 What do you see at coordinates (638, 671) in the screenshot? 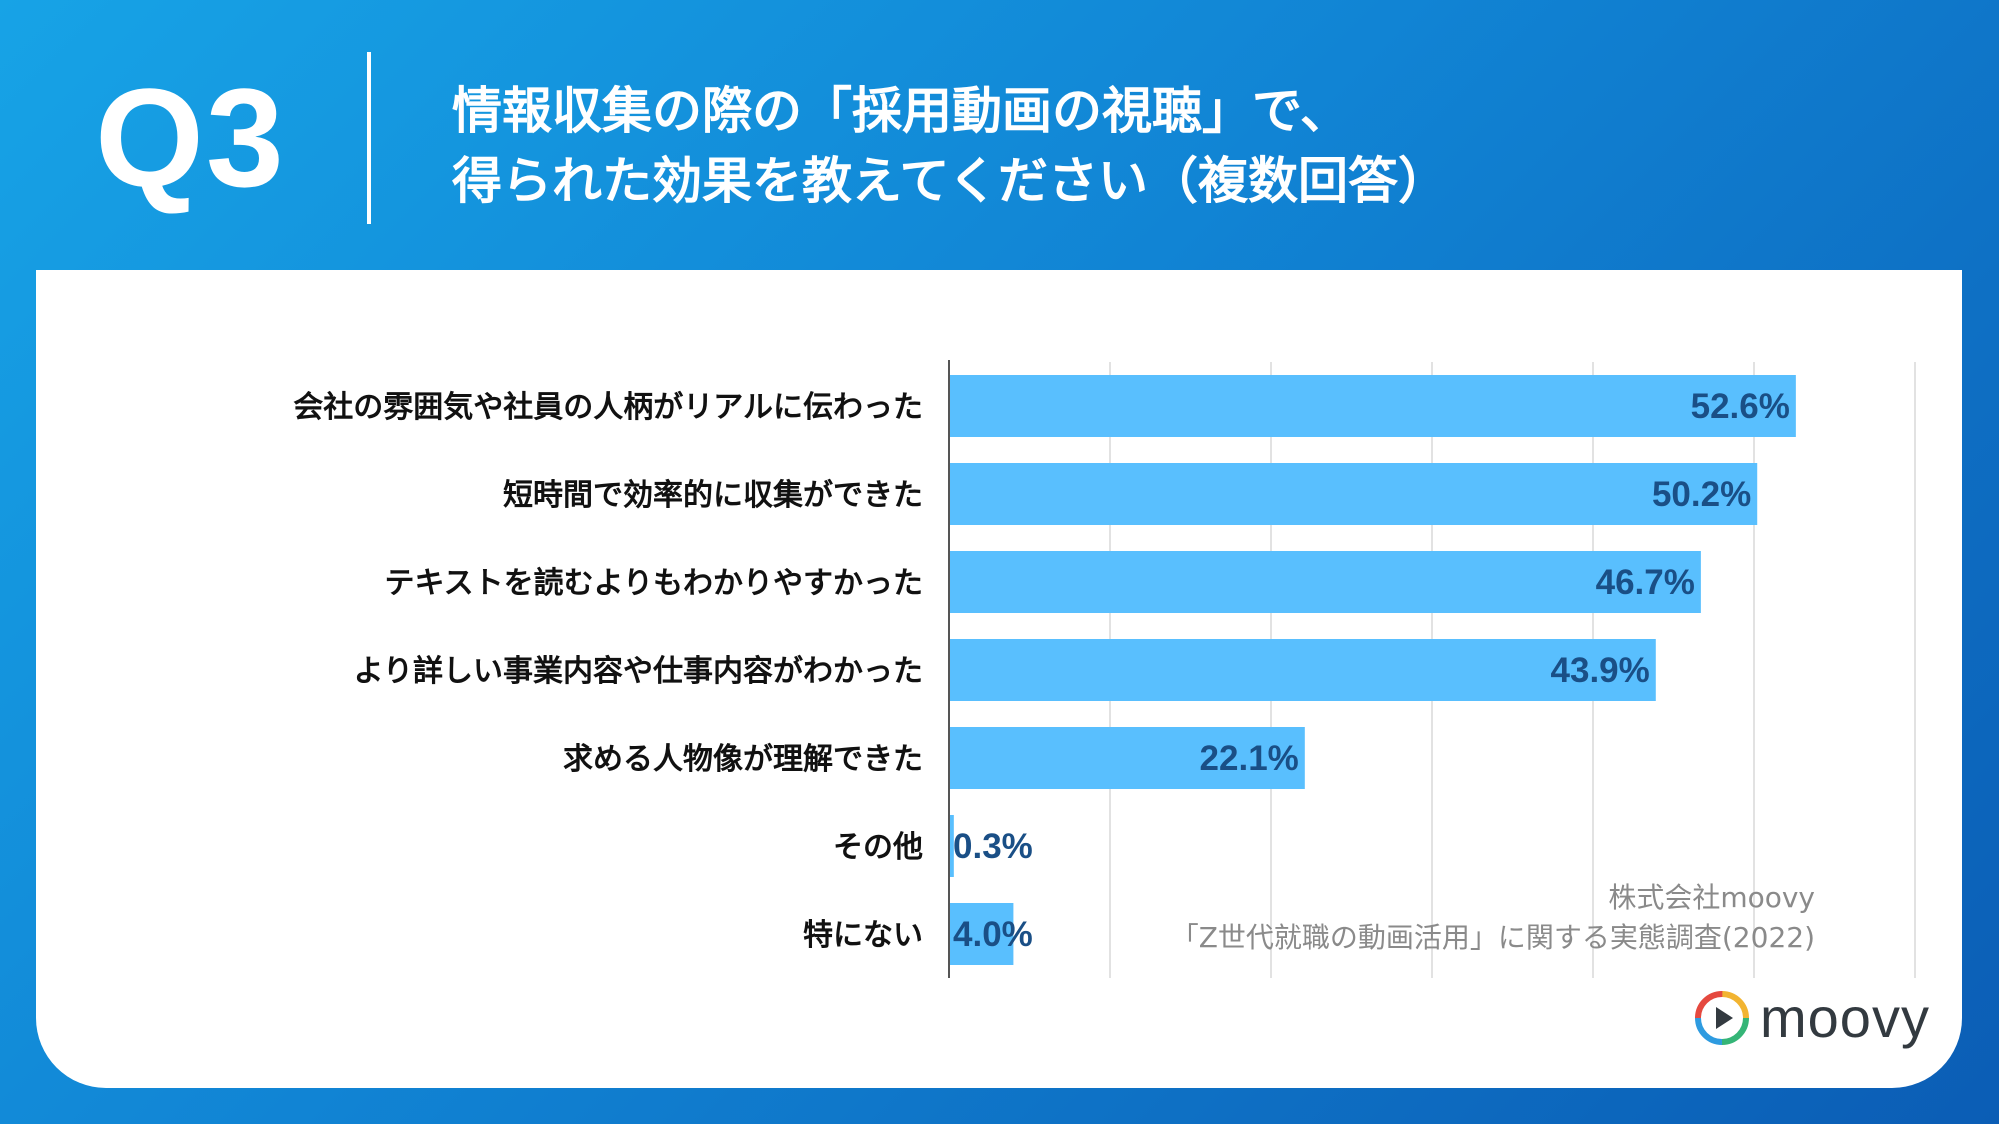
I see `category-label: より詳しい事業内容や仕事内容がわかった` at bounding box center [638, 671].